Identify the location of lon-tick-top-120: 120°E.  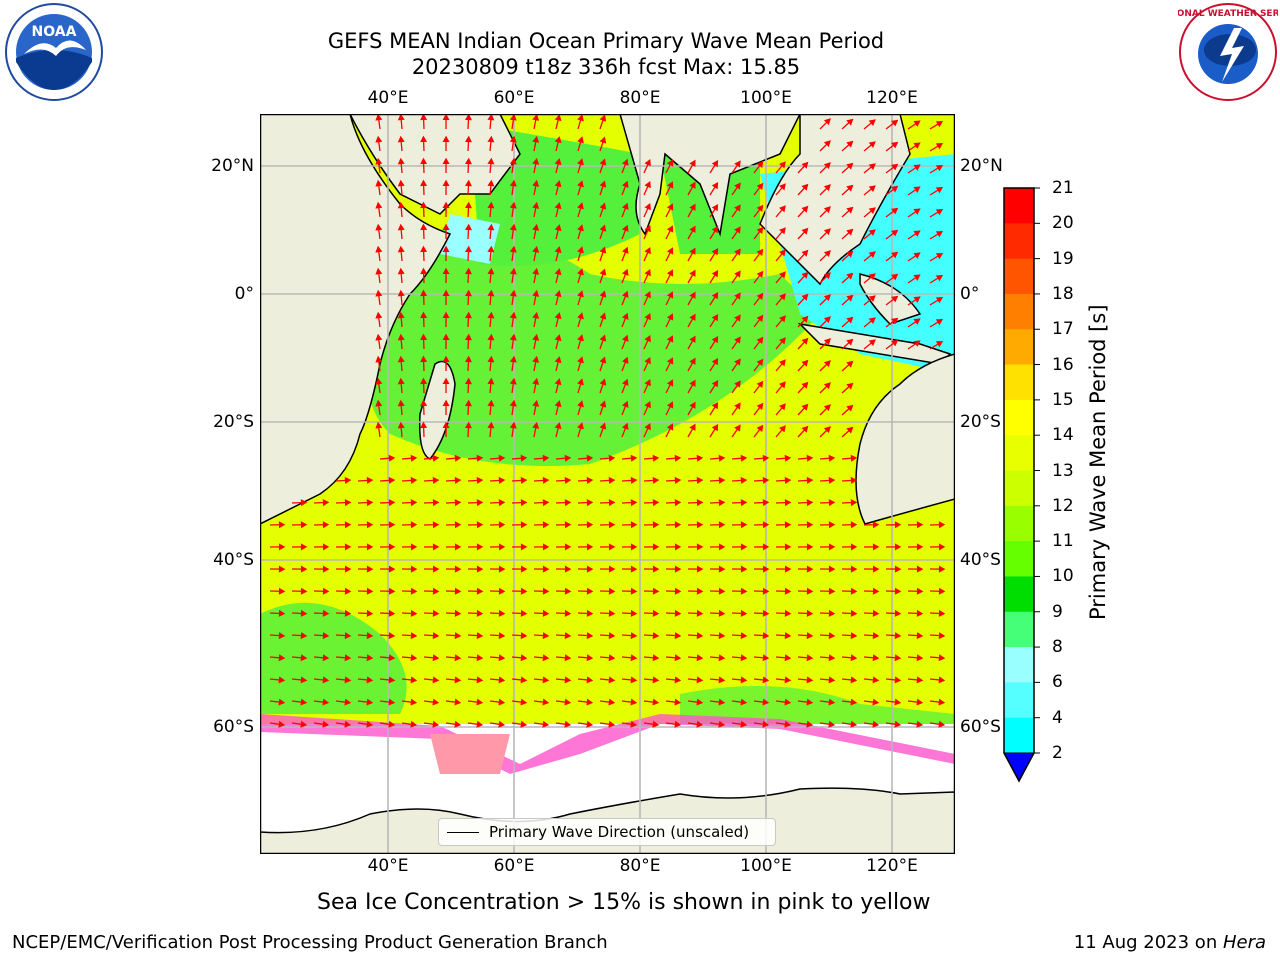
(892, 98).